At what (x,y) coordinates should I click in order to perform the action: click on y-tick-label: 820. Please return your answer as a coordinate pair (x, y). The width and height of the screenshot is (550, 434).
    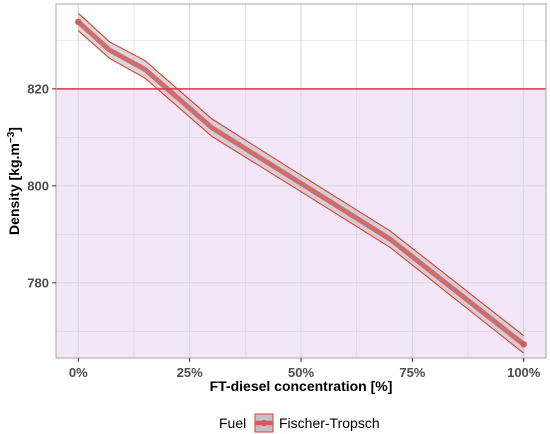
    Looking at the image, I should click on (38, 88).